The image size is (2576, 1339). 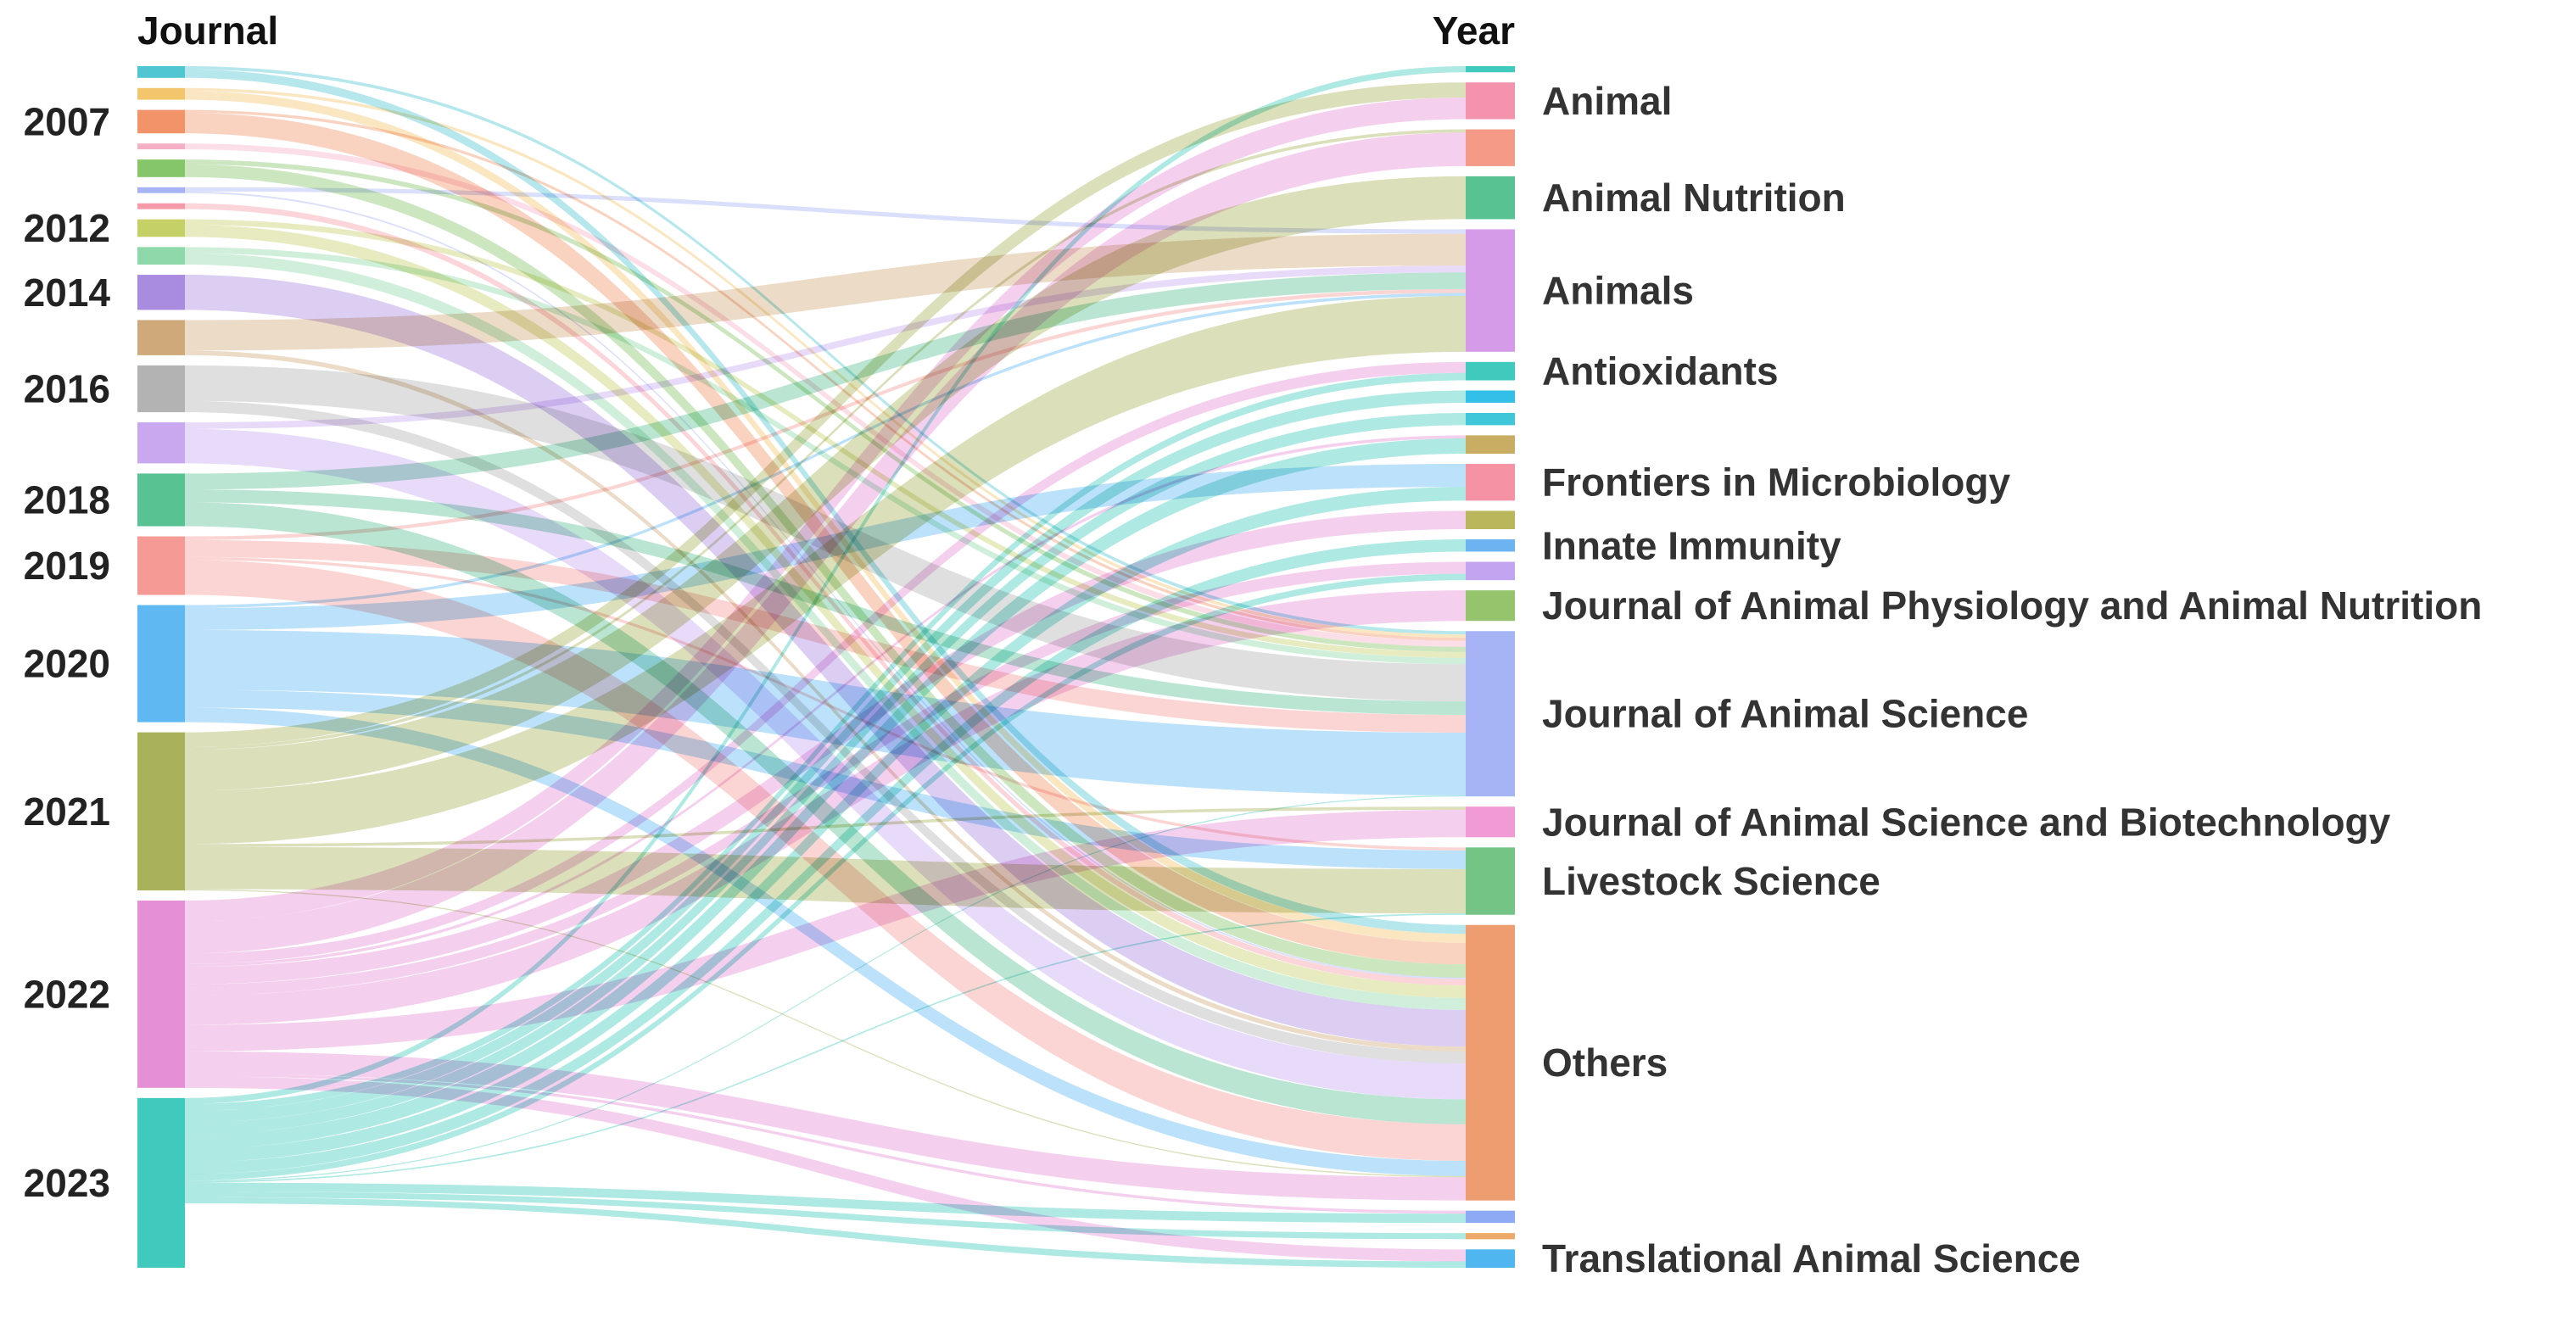 I want to click on right-label-animal_nutrition: Animal Nutrition, so click(x=1694, y=198).